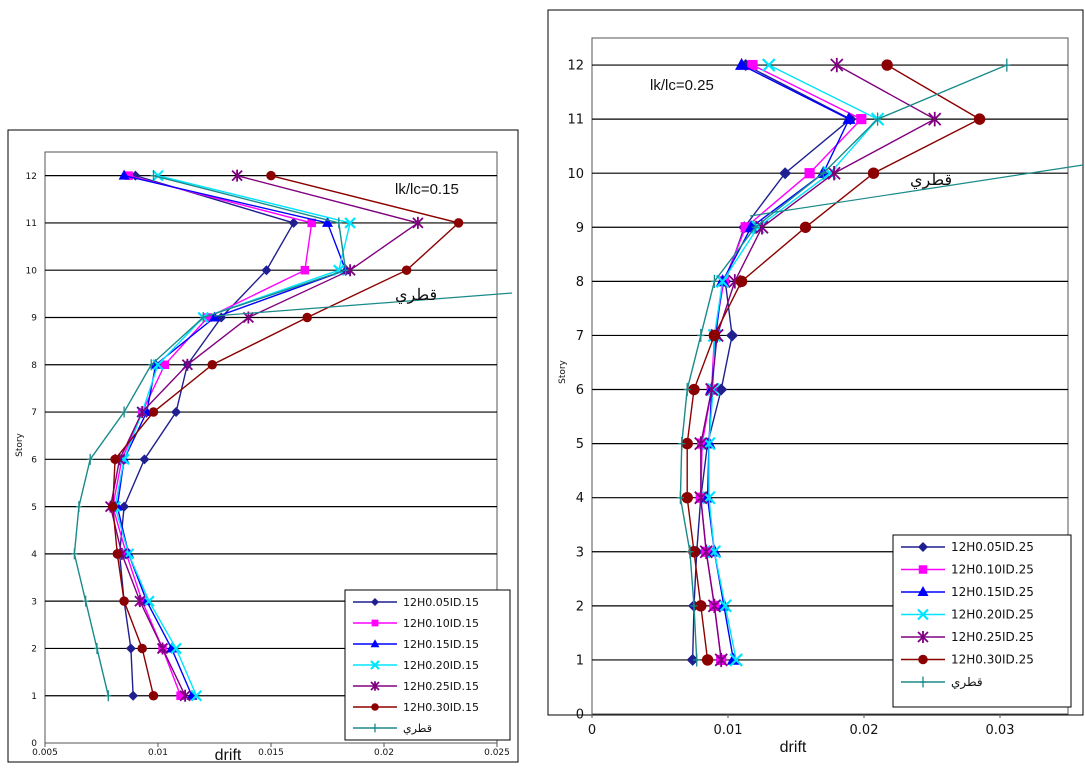 Image resolution: width=1085 pixels, height=771 pixels. Describe the element at coordinates (728, 730) in the screenshot. I see `x-tick-label: 0.01` at that location.